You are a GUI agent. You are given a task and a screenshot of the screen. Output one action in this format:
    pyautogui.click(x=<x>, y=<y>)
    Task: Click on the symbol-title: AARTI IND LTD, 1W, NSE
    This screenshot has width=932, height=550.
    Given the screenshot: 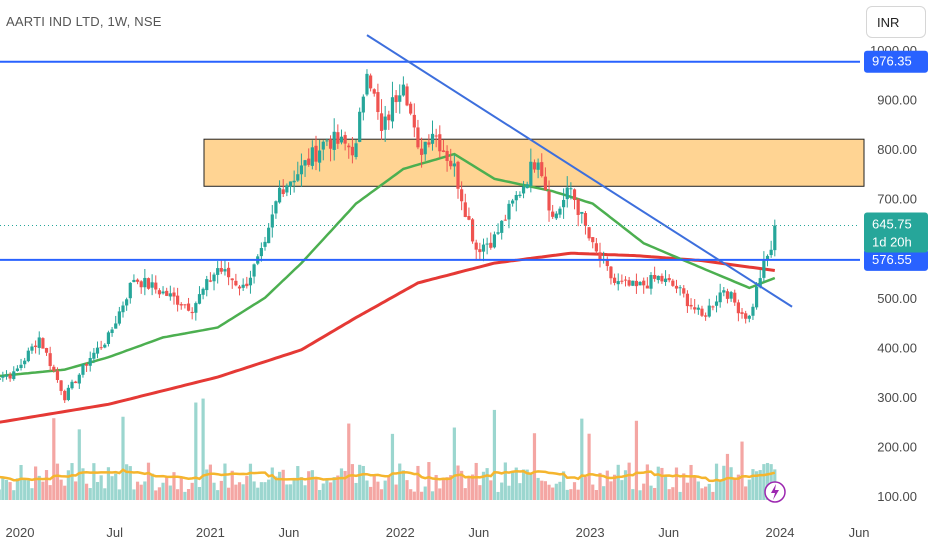 What is the action you would take?
    pyautogui.click(x=84, y=21)
    